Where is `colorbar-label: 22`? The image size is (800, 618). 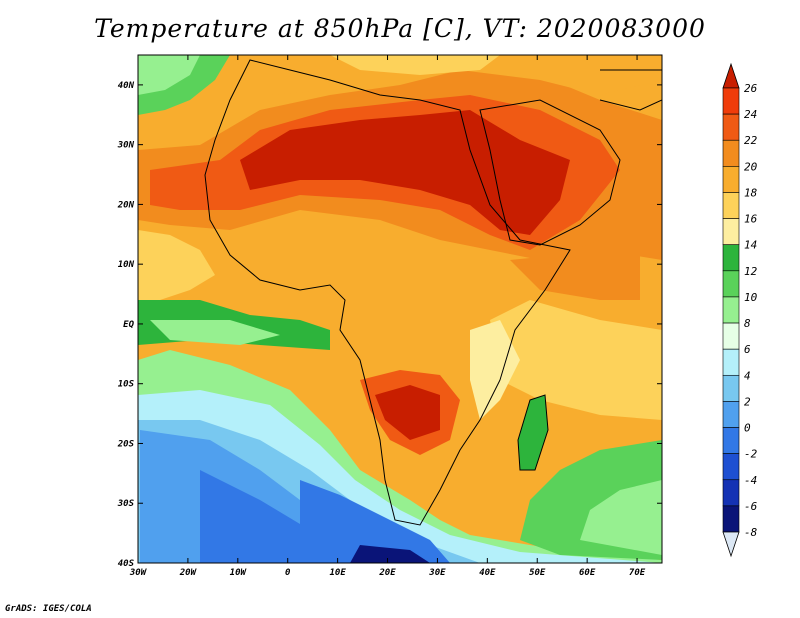 colorbar-label: 22 is located at coordinates (751, 140).